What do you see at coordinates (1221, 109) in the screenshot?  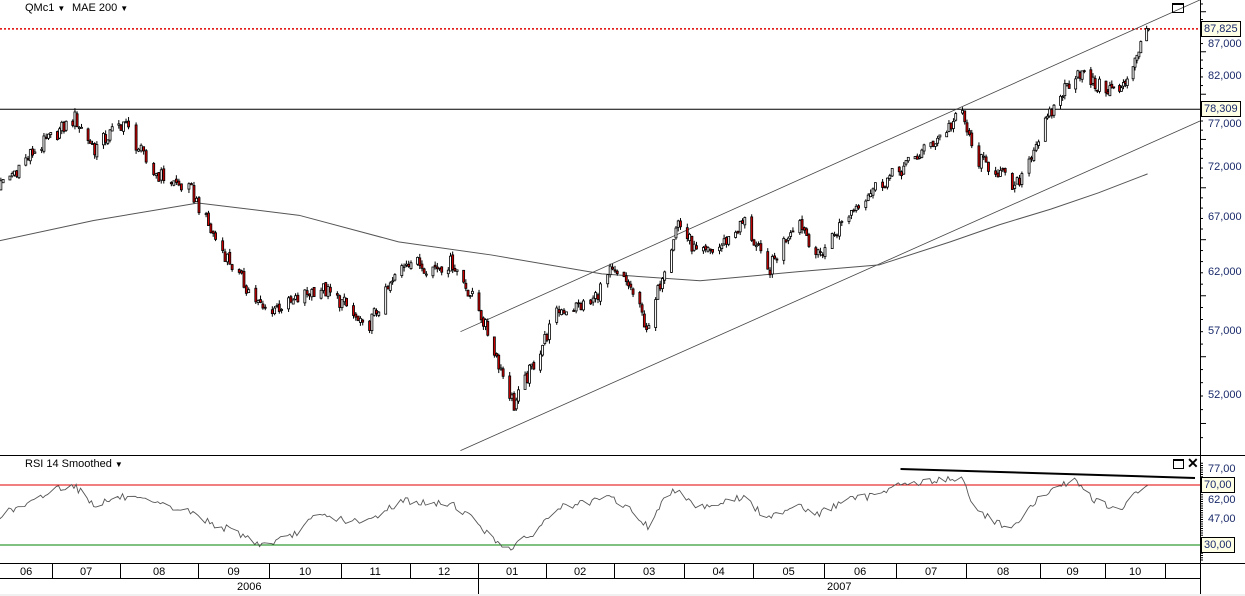 I see `horizontal-line-tag: 78,309` at bounding box center [1221, 109].